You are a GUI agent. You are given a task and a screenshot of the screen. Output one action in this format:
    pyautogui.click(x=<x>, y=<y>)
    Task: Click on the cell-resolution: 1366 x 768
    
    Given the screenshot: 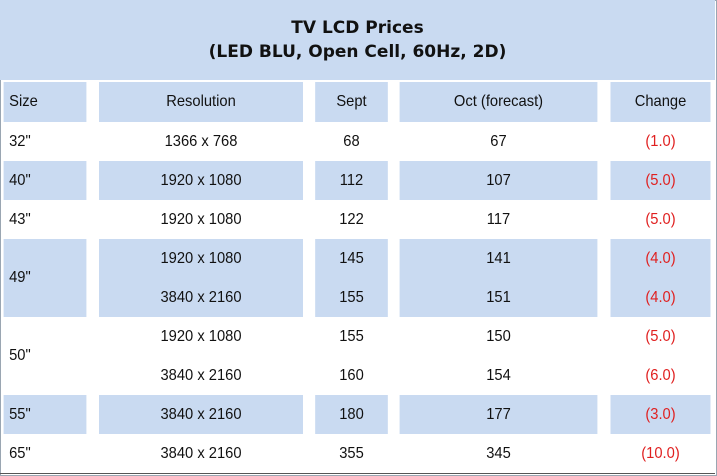 What is the action you would take?
    pyautogui.click(x=201, y=141)
    